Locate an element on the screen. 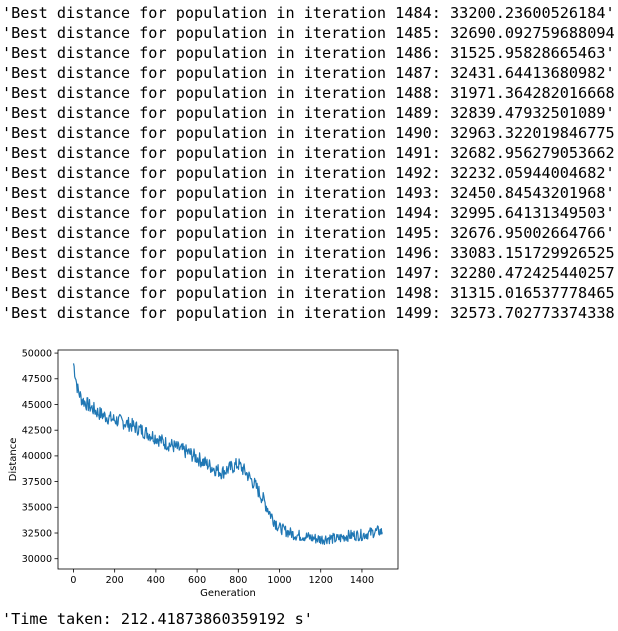  x-tick-label: 1200 is located at coordinates (321, 580).